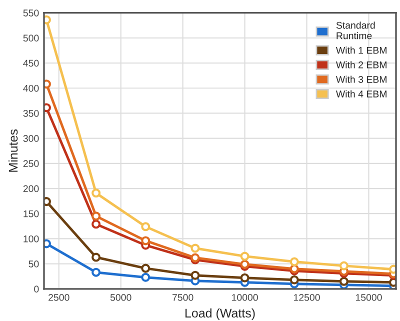 The width and height of the screenshot is (400, 321). What do you see at coordinates (361, 94) in the screenshot?
I see `legend-label: With 4 EBM` at bounding box center [361, 94].